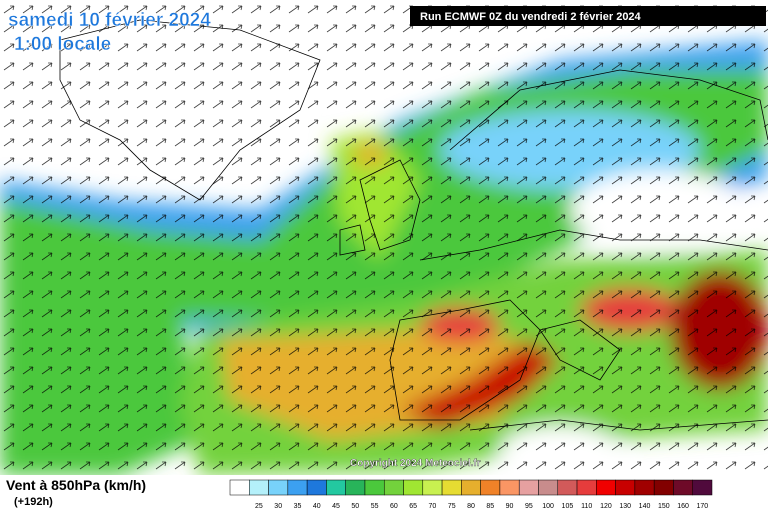  I want to click on scale-label: 40, so click(317, 506).